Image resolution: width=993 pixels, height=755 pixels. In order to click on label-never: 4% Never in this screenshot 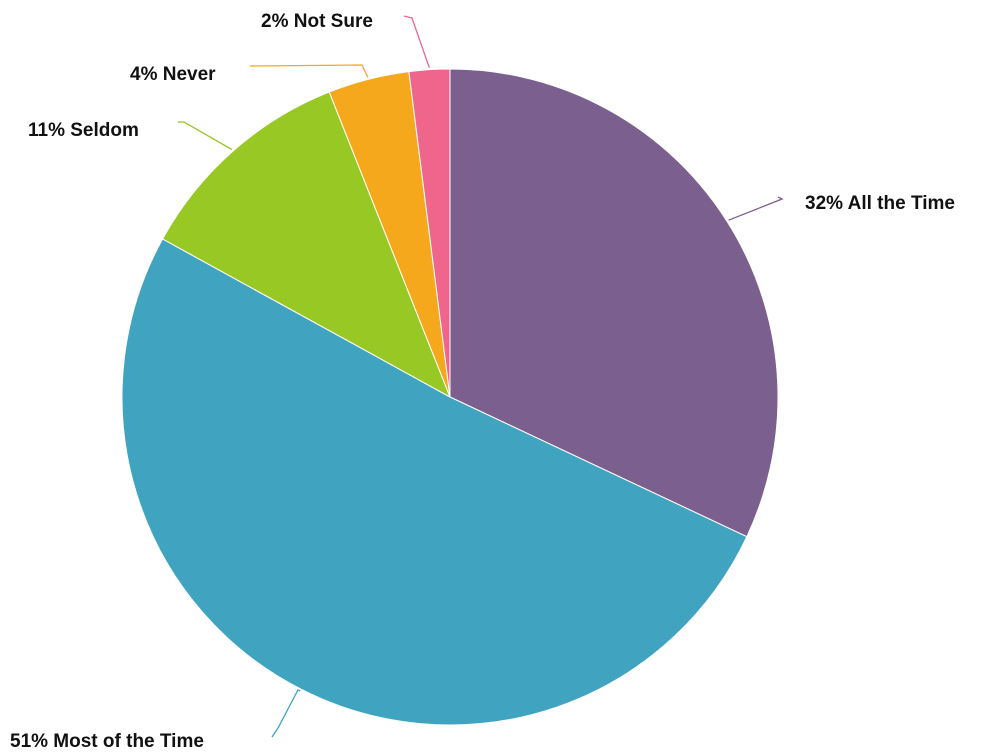, I will do `click(173, 74)`.